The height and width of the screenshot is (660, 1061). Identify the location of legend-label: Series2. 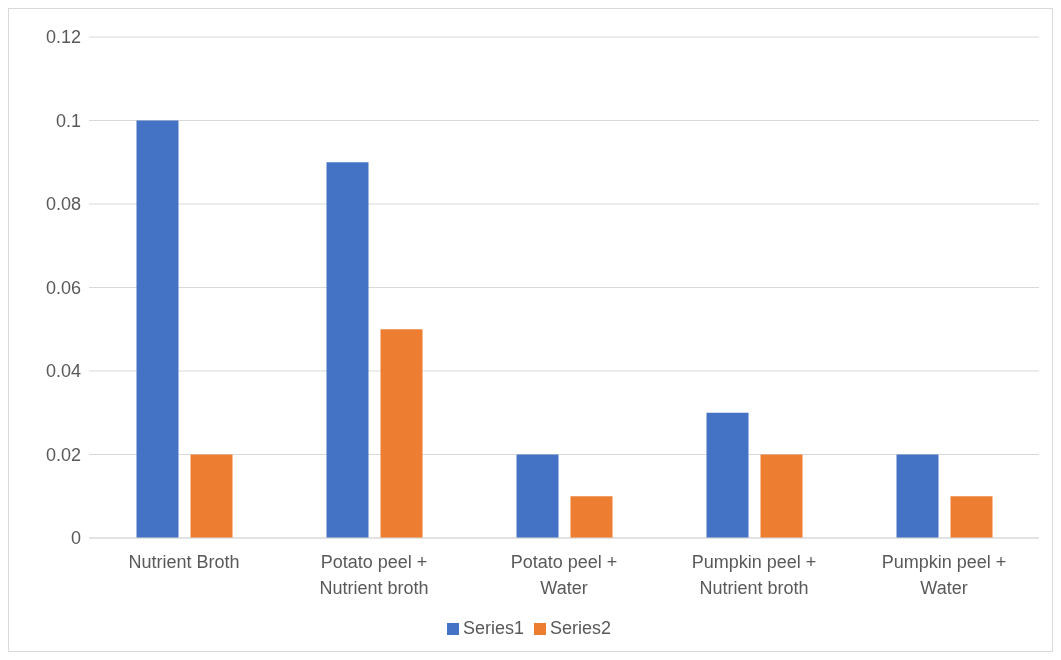
(581, 628).